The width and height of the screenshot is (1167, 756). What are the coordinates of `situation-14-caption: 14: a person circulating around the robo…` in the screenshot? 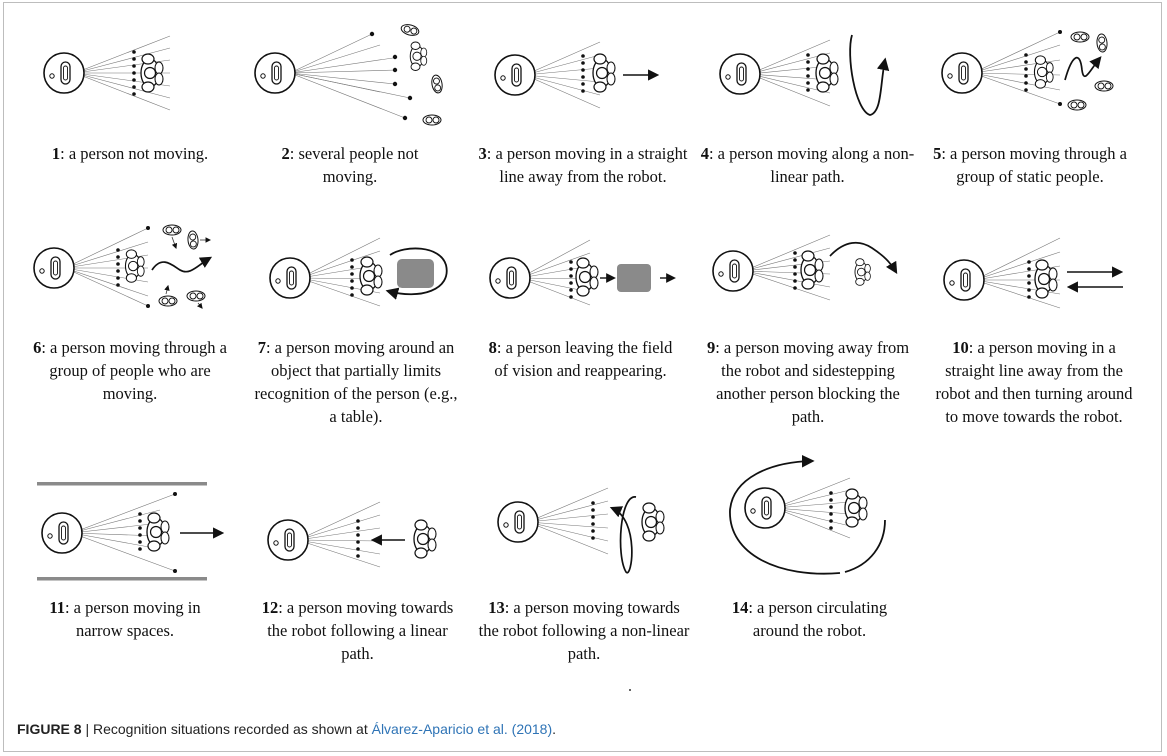 It's located at (809, 619).